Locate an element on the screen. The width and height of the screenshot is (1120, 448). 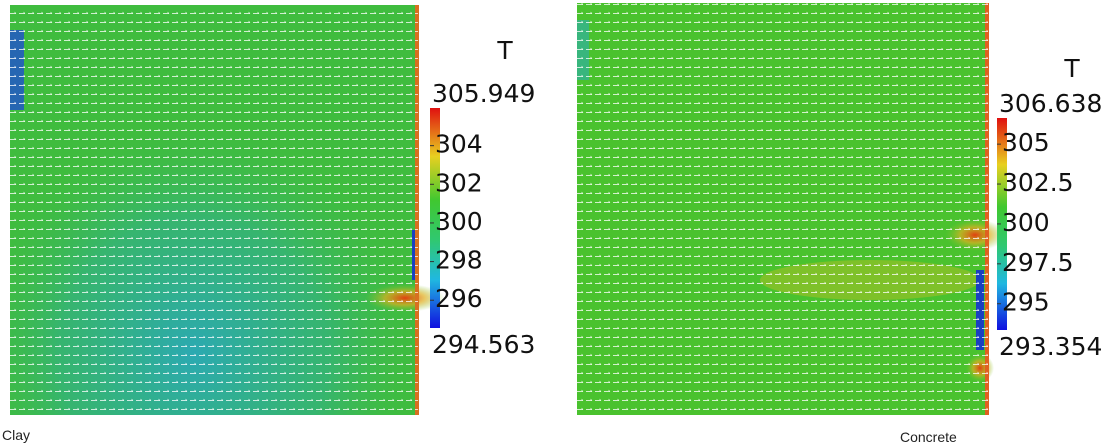
tick-label: 298 is located at coordinates (459, 260).